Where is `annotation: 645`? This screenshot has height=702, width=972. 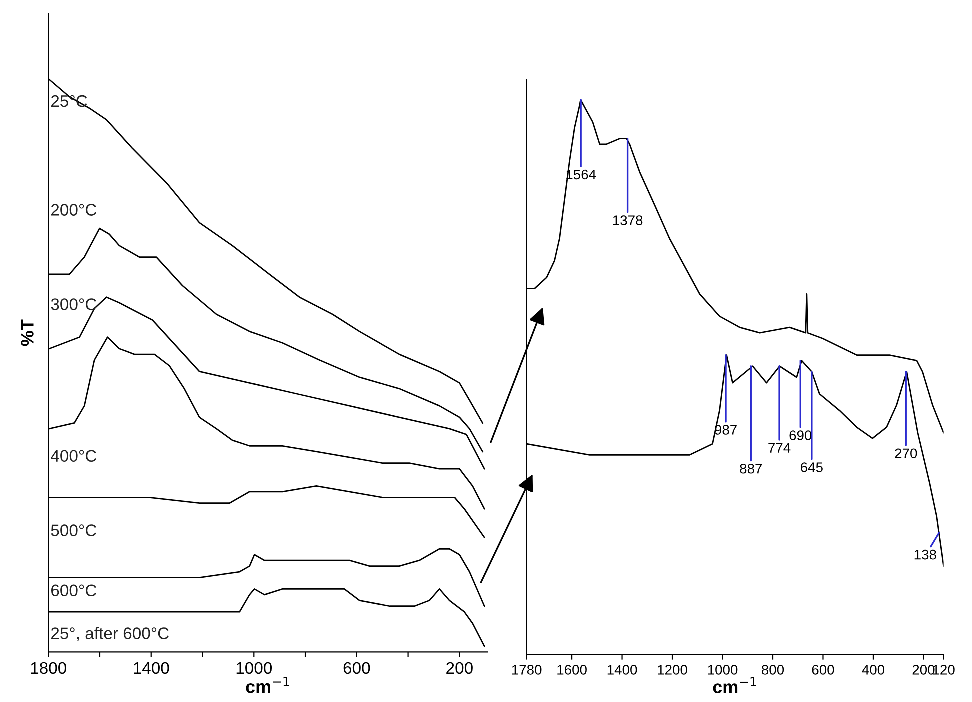
annotation: 645 is located at coordinates (812, 467).